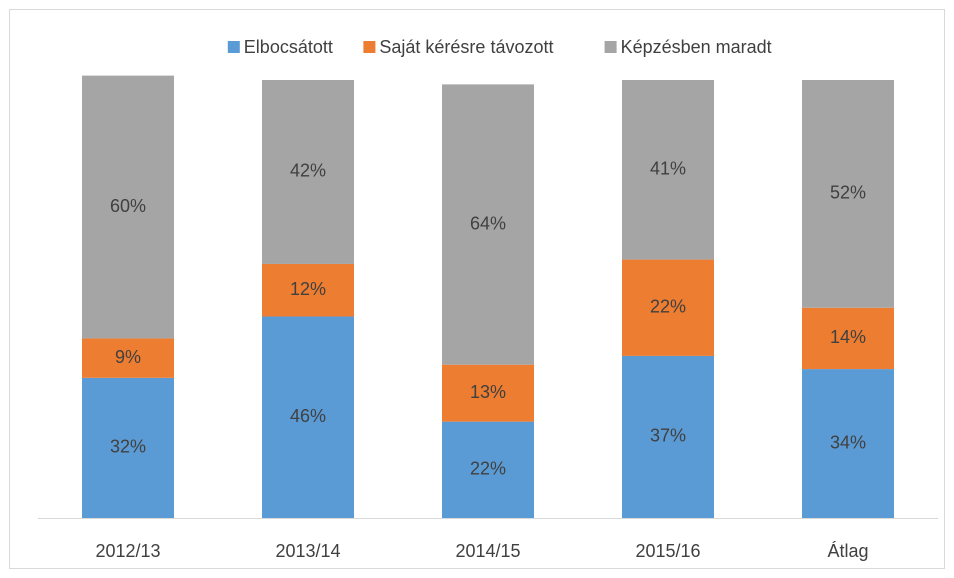 The width and height of the screenshot is (954, 578). What do you see at coordinates (847, 551) in the screenshot?
I see `x-tick-label: Átlag` at bounding box center [847, 551].